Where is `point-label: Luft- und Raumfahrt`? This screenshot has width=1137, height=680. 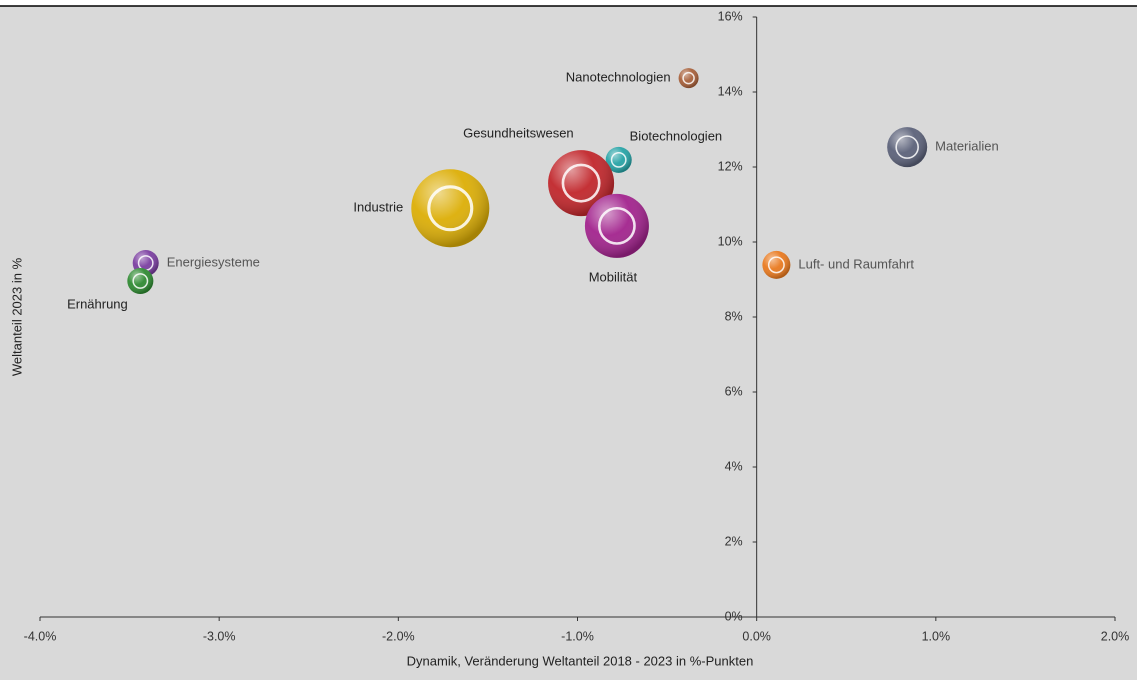 point-label: Luft- und Raumfahrt is located at coordinates (856, 263).